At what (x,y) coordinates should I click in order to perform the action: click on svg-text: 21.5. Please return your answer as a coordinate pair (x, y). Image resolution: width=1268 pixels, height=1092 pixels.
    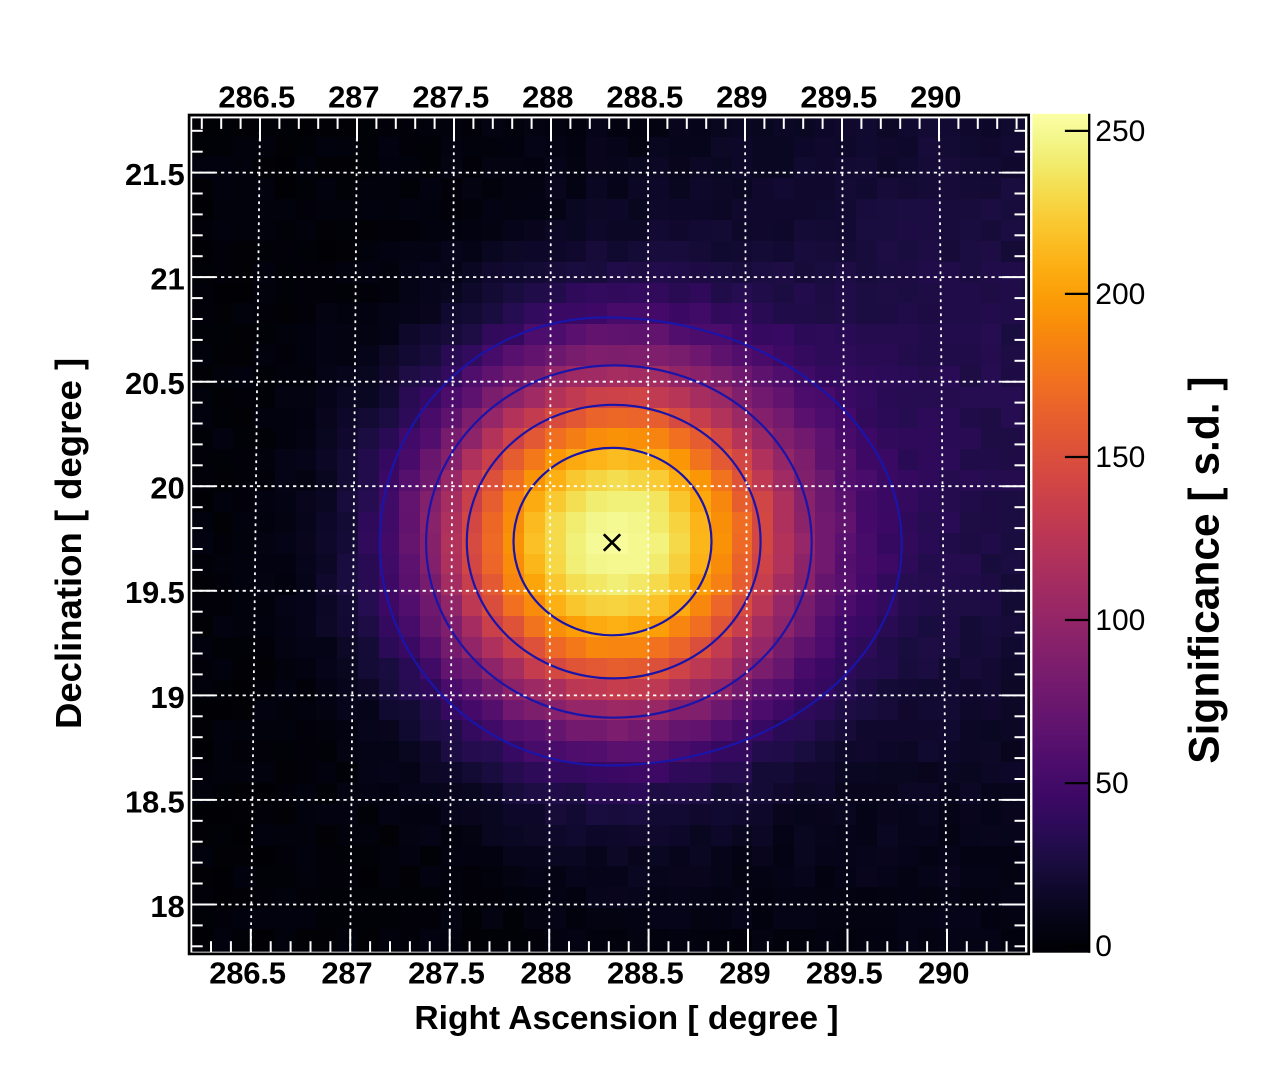
    Looking at the image, I should click on (155, 174).